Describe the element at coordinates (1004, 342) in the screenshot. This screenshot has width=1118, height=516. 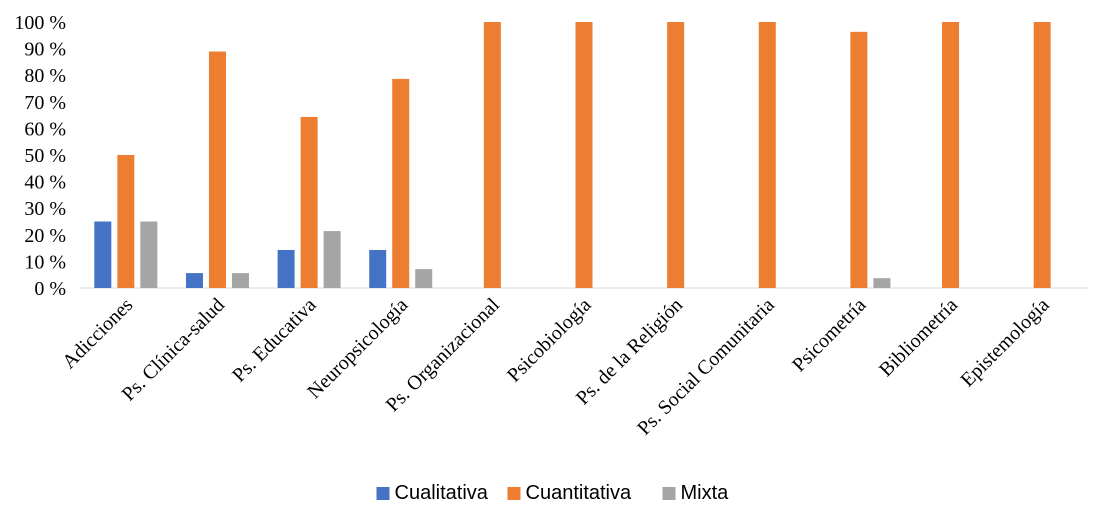
I see `x-tick-label: Epistemología` at that location.